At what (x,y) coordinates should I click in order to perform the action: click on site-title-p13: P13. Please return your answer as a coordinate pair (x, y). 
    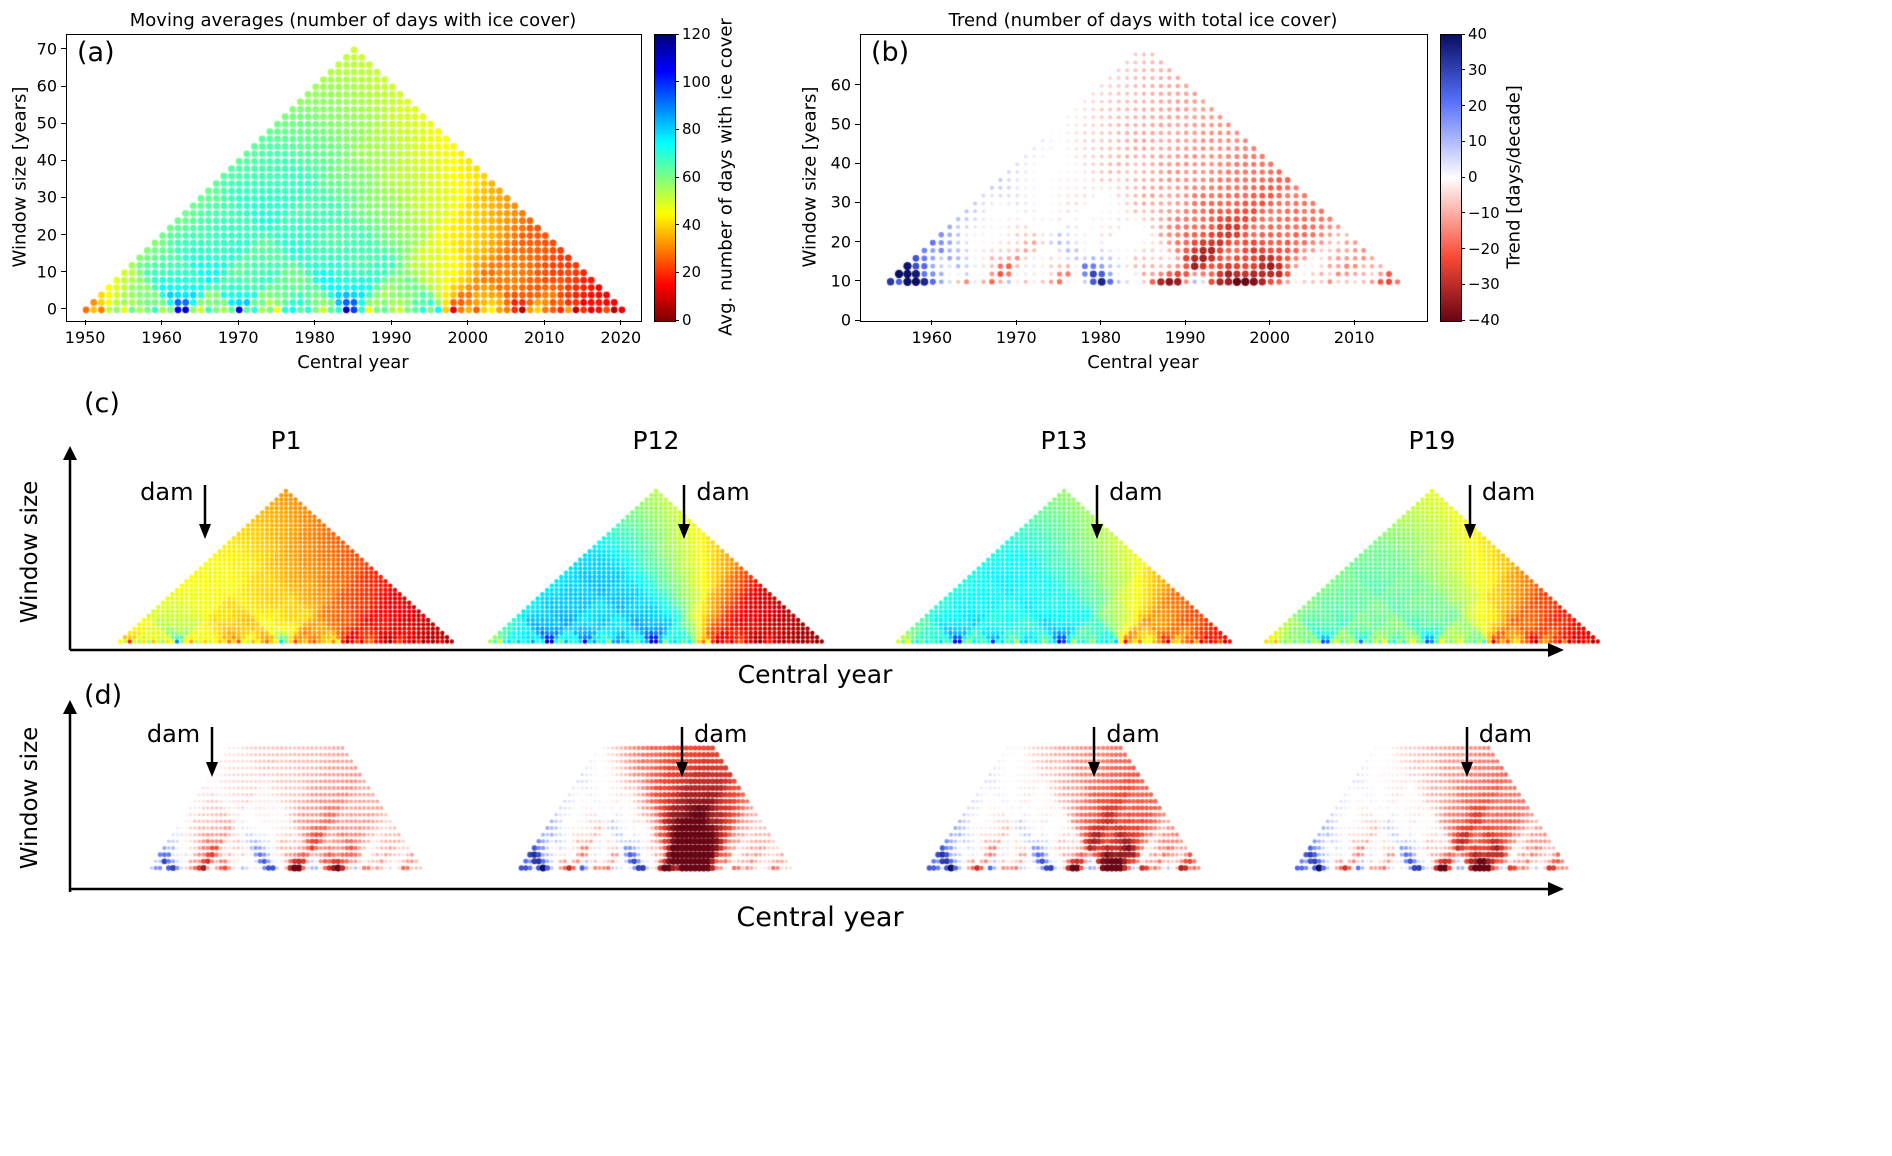
    Looking at the image, I should click on (1064, 440).